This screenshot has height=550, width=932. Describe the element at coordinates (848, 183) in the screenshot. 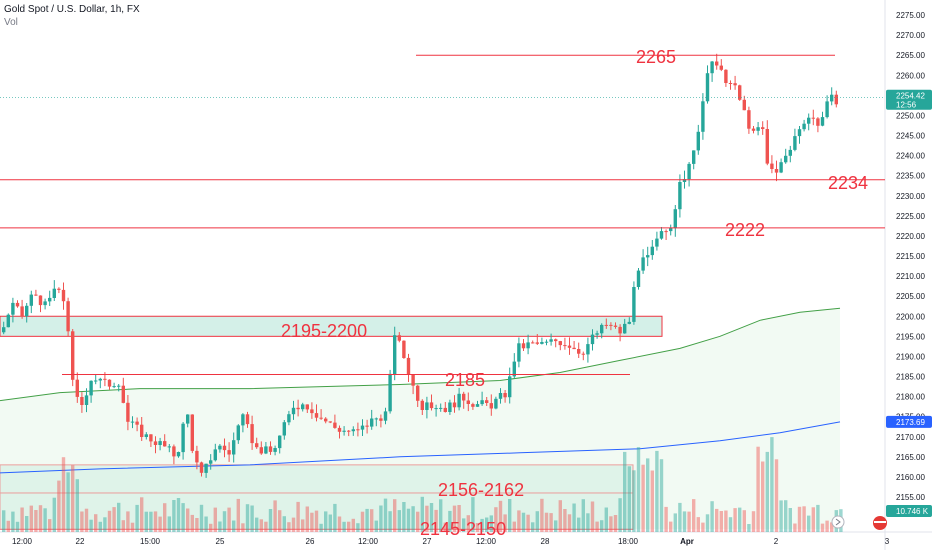

I see `annotation-2234: 2234` at that location.